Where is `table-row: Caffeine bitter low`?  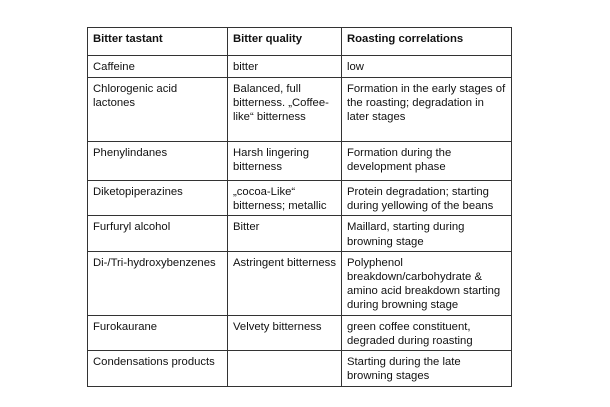
table-row: Caffeine bitter low is located at coordinates (299, 66).